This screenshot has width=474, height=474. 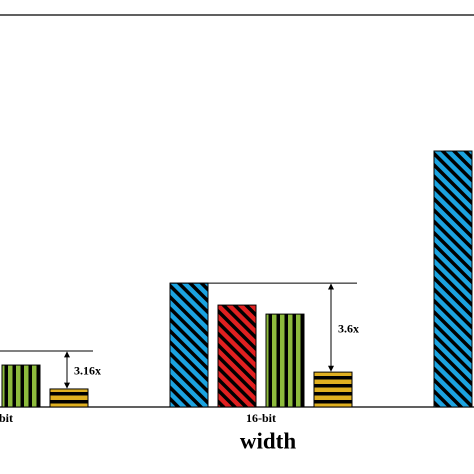 I want to click on x-axis-label: width, so click(x=268, y=440).